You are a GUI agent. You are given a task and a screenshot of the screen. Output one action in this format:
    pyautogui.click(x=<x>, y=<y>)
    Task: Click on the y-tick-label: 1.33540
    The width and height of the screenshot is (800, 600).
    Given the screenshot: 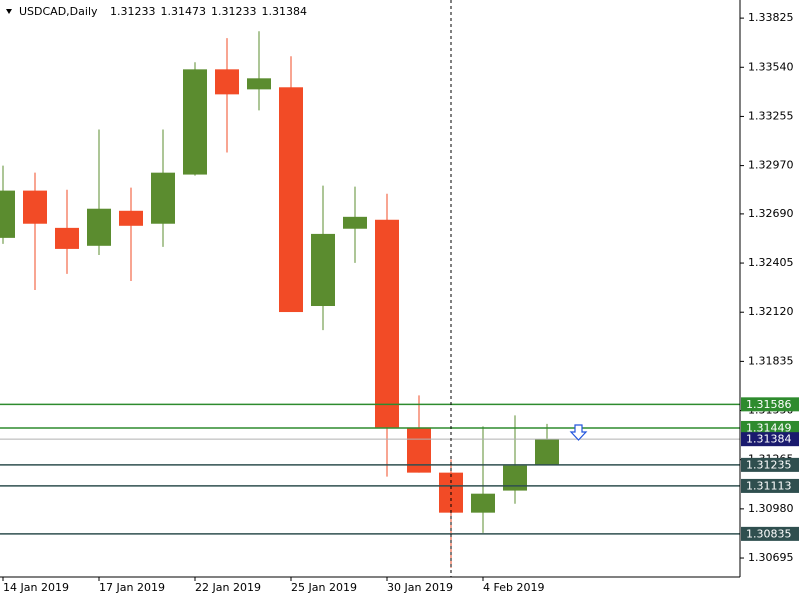 What is the action you would take?
    pyautogui.click(x=771, y=66)
    